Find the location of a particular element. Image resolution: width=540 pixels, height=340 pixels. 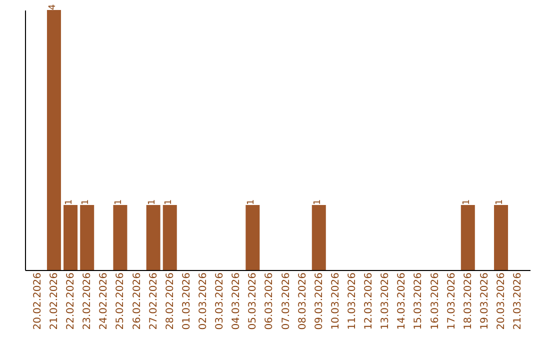

x-tick-label: 07.03.2026 is located at coordinates (286, 301).